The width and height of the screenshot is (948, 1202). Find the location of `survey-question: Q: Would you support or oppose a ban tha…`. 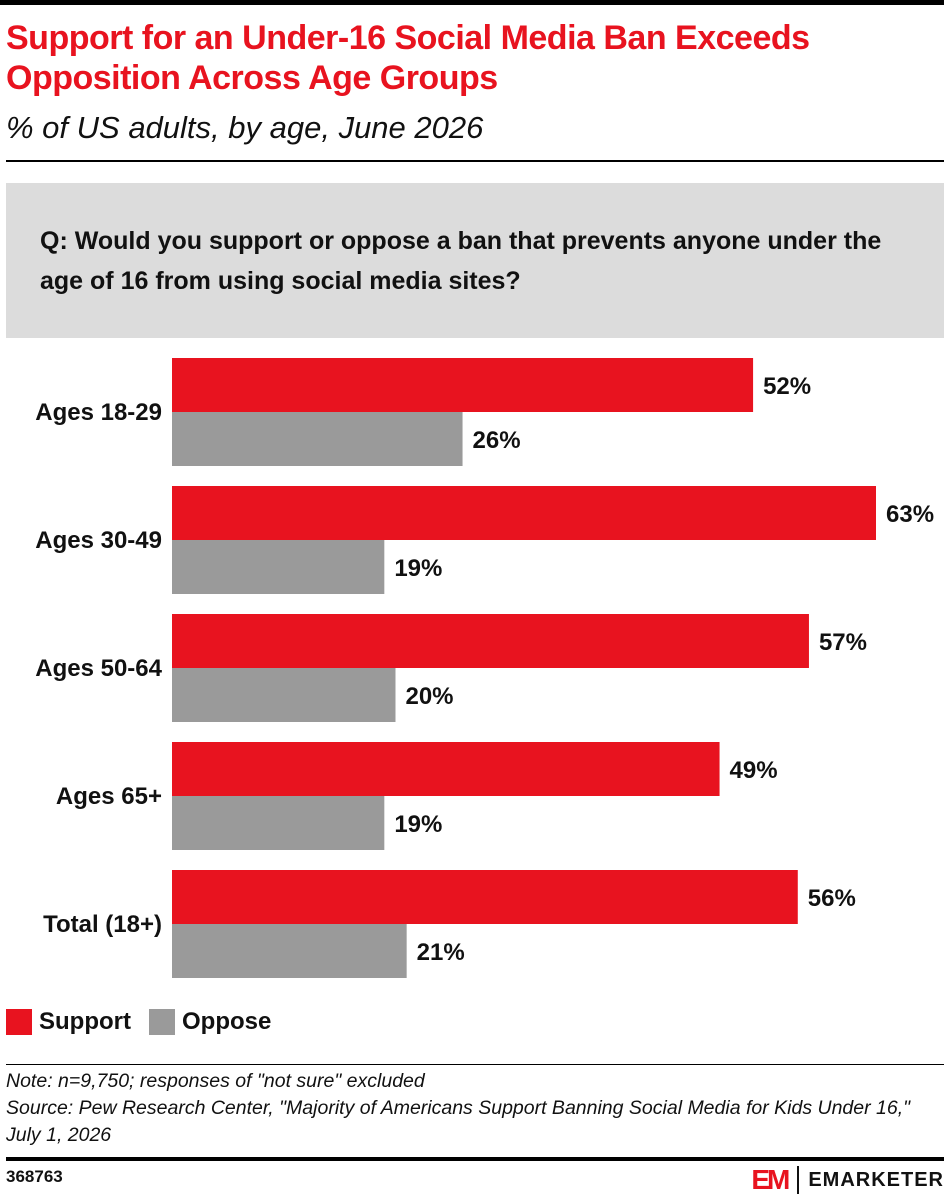

survey-question: Q: Would you support or oppose a ban tha… is located at coordinates (461, 261).